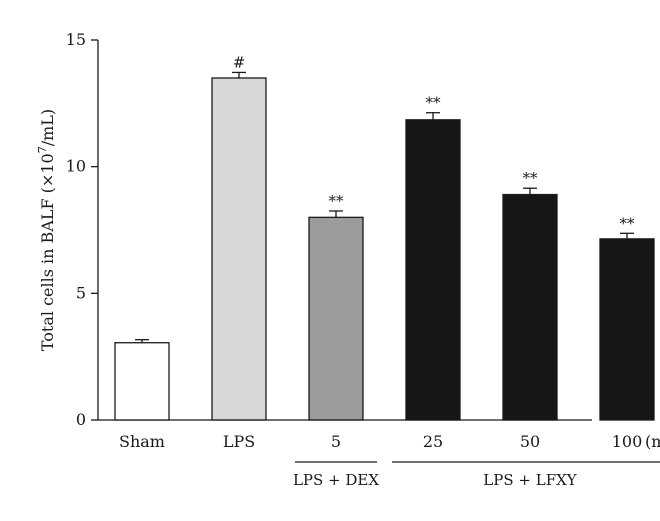 This screenshot has width=660, height=521. I want to click on y-tick-label-10: 10, so click(76, 166).